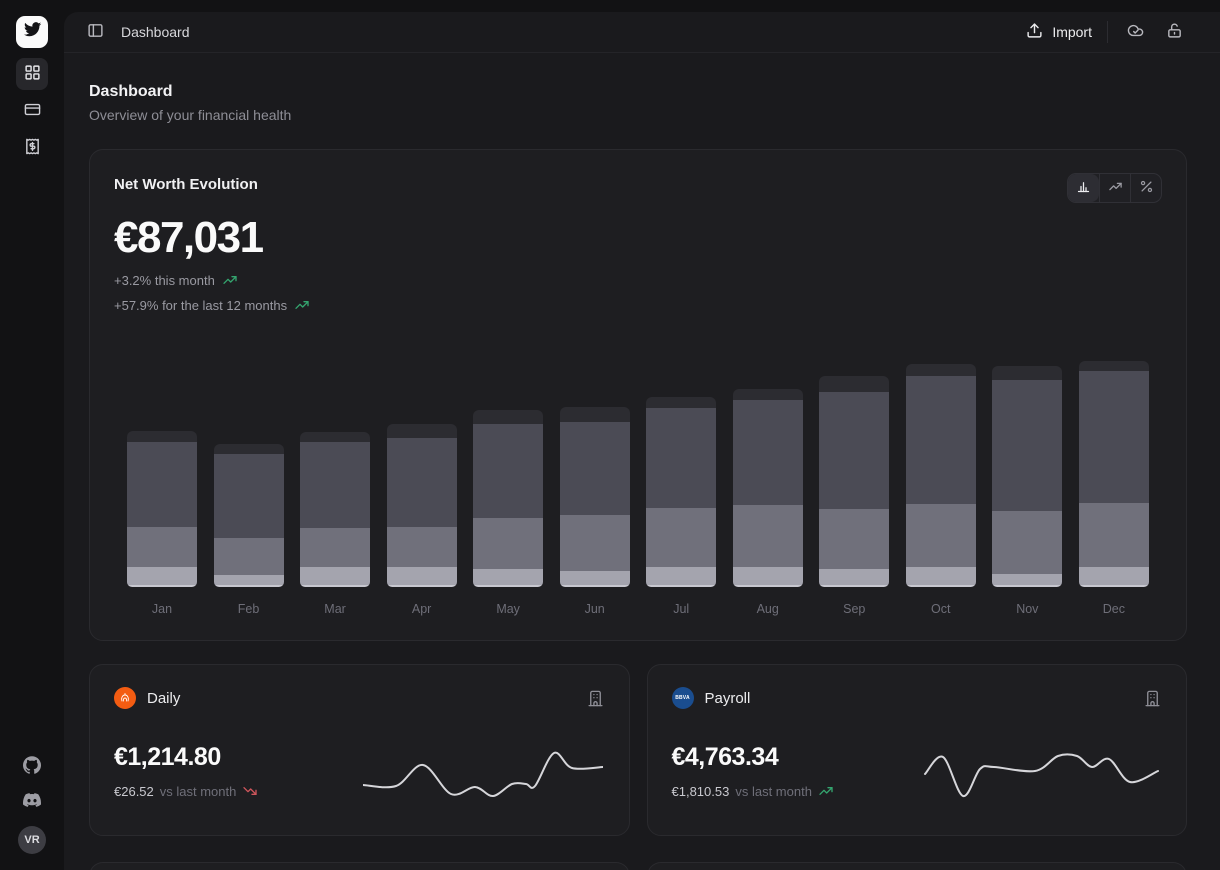 This screenshot has height=870, width=1220. Describe the element at coordinates (32, 840) in the screenshot. I see `avatar: VR` at that location.